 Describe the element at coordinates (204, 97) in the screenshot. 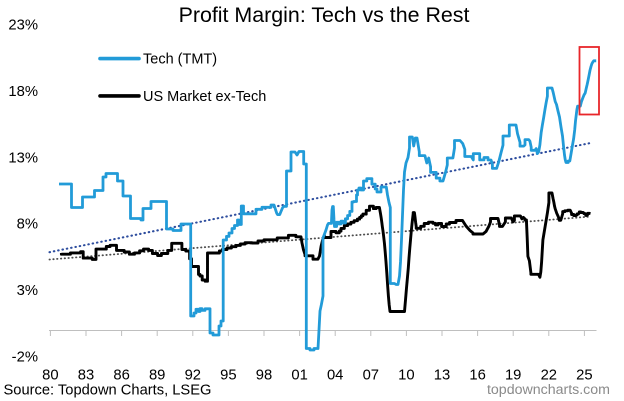

I see `svg-text: US Market ex-Tech` at that location.